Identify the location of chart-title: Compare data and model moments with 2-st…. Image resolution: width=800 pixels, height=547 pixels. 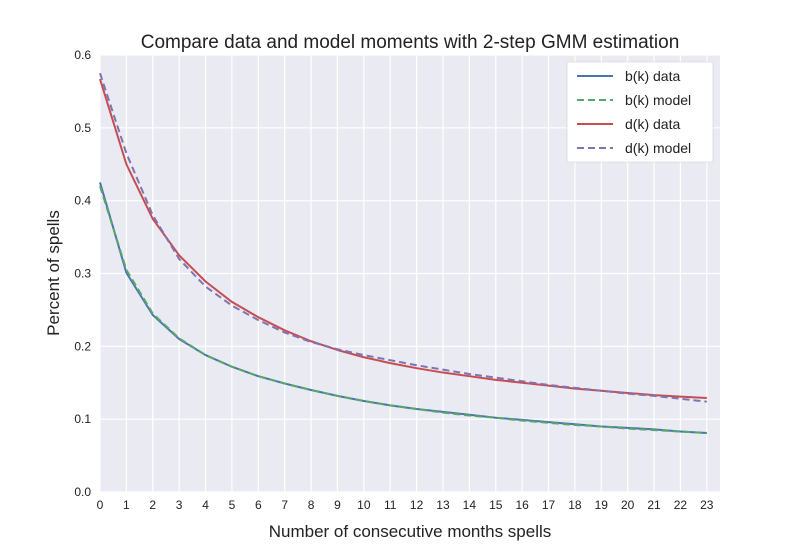
(410, 42).